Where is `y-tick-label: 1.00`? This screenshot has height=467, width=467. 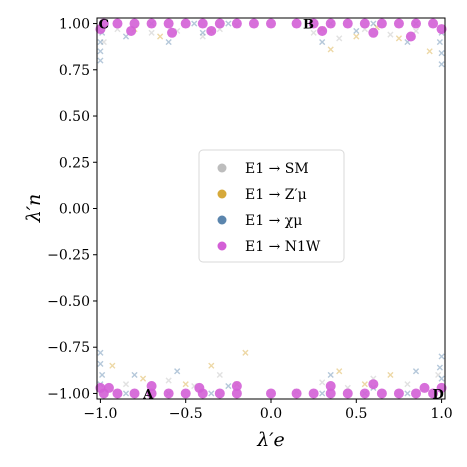
y-tick-label: 1.00 is located at coordinates (74, 25).